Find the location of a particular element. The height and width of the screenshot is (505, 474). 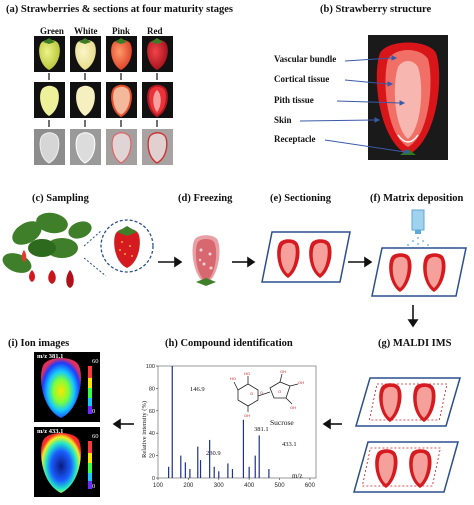

panel-d-title: (d) Freezing is located at coordinates (205, 198).